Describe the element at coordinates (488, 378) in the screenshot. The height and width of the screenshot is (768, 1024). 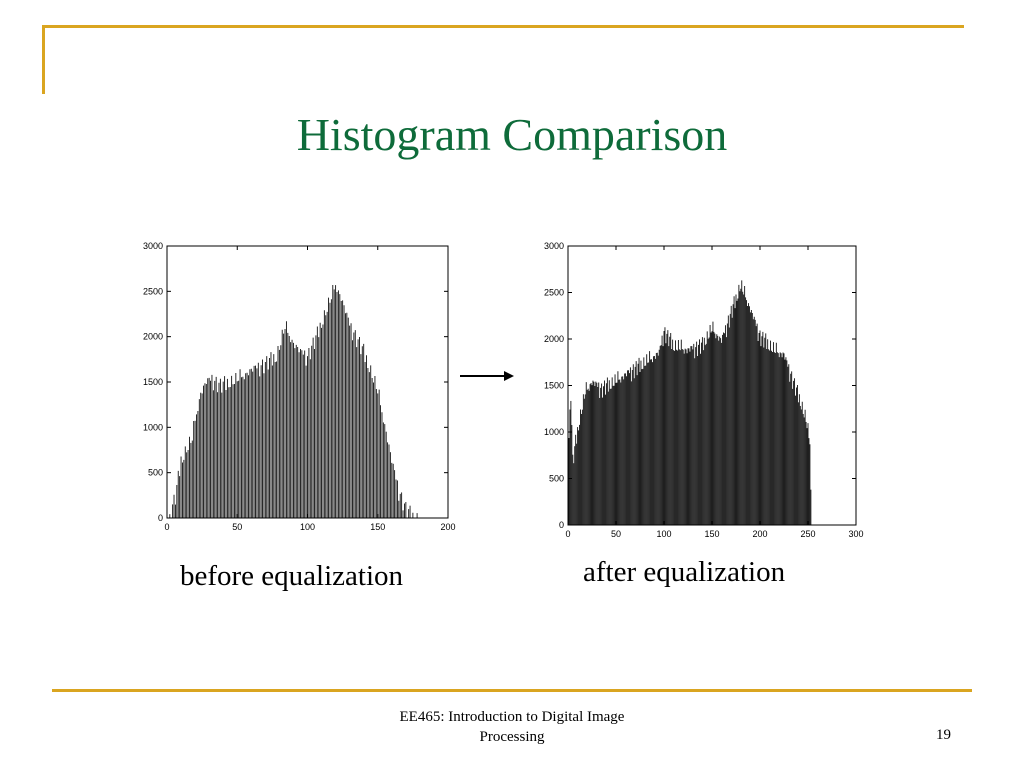
I see `arrow-icon` at that location.